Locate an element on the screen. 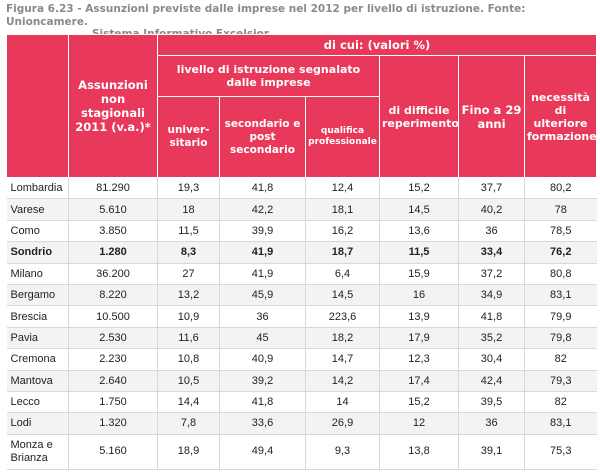 The height and width of the screenshot is (474, 600). cell-qualifica: 14 is located at coordinates (342, 401).